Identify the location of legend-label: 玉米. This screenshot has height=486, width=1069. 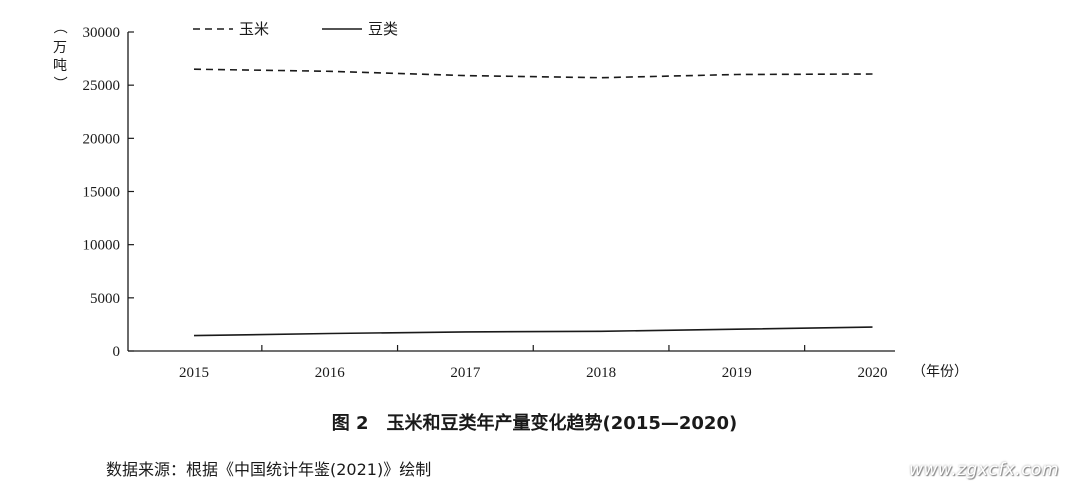
(254, 29).